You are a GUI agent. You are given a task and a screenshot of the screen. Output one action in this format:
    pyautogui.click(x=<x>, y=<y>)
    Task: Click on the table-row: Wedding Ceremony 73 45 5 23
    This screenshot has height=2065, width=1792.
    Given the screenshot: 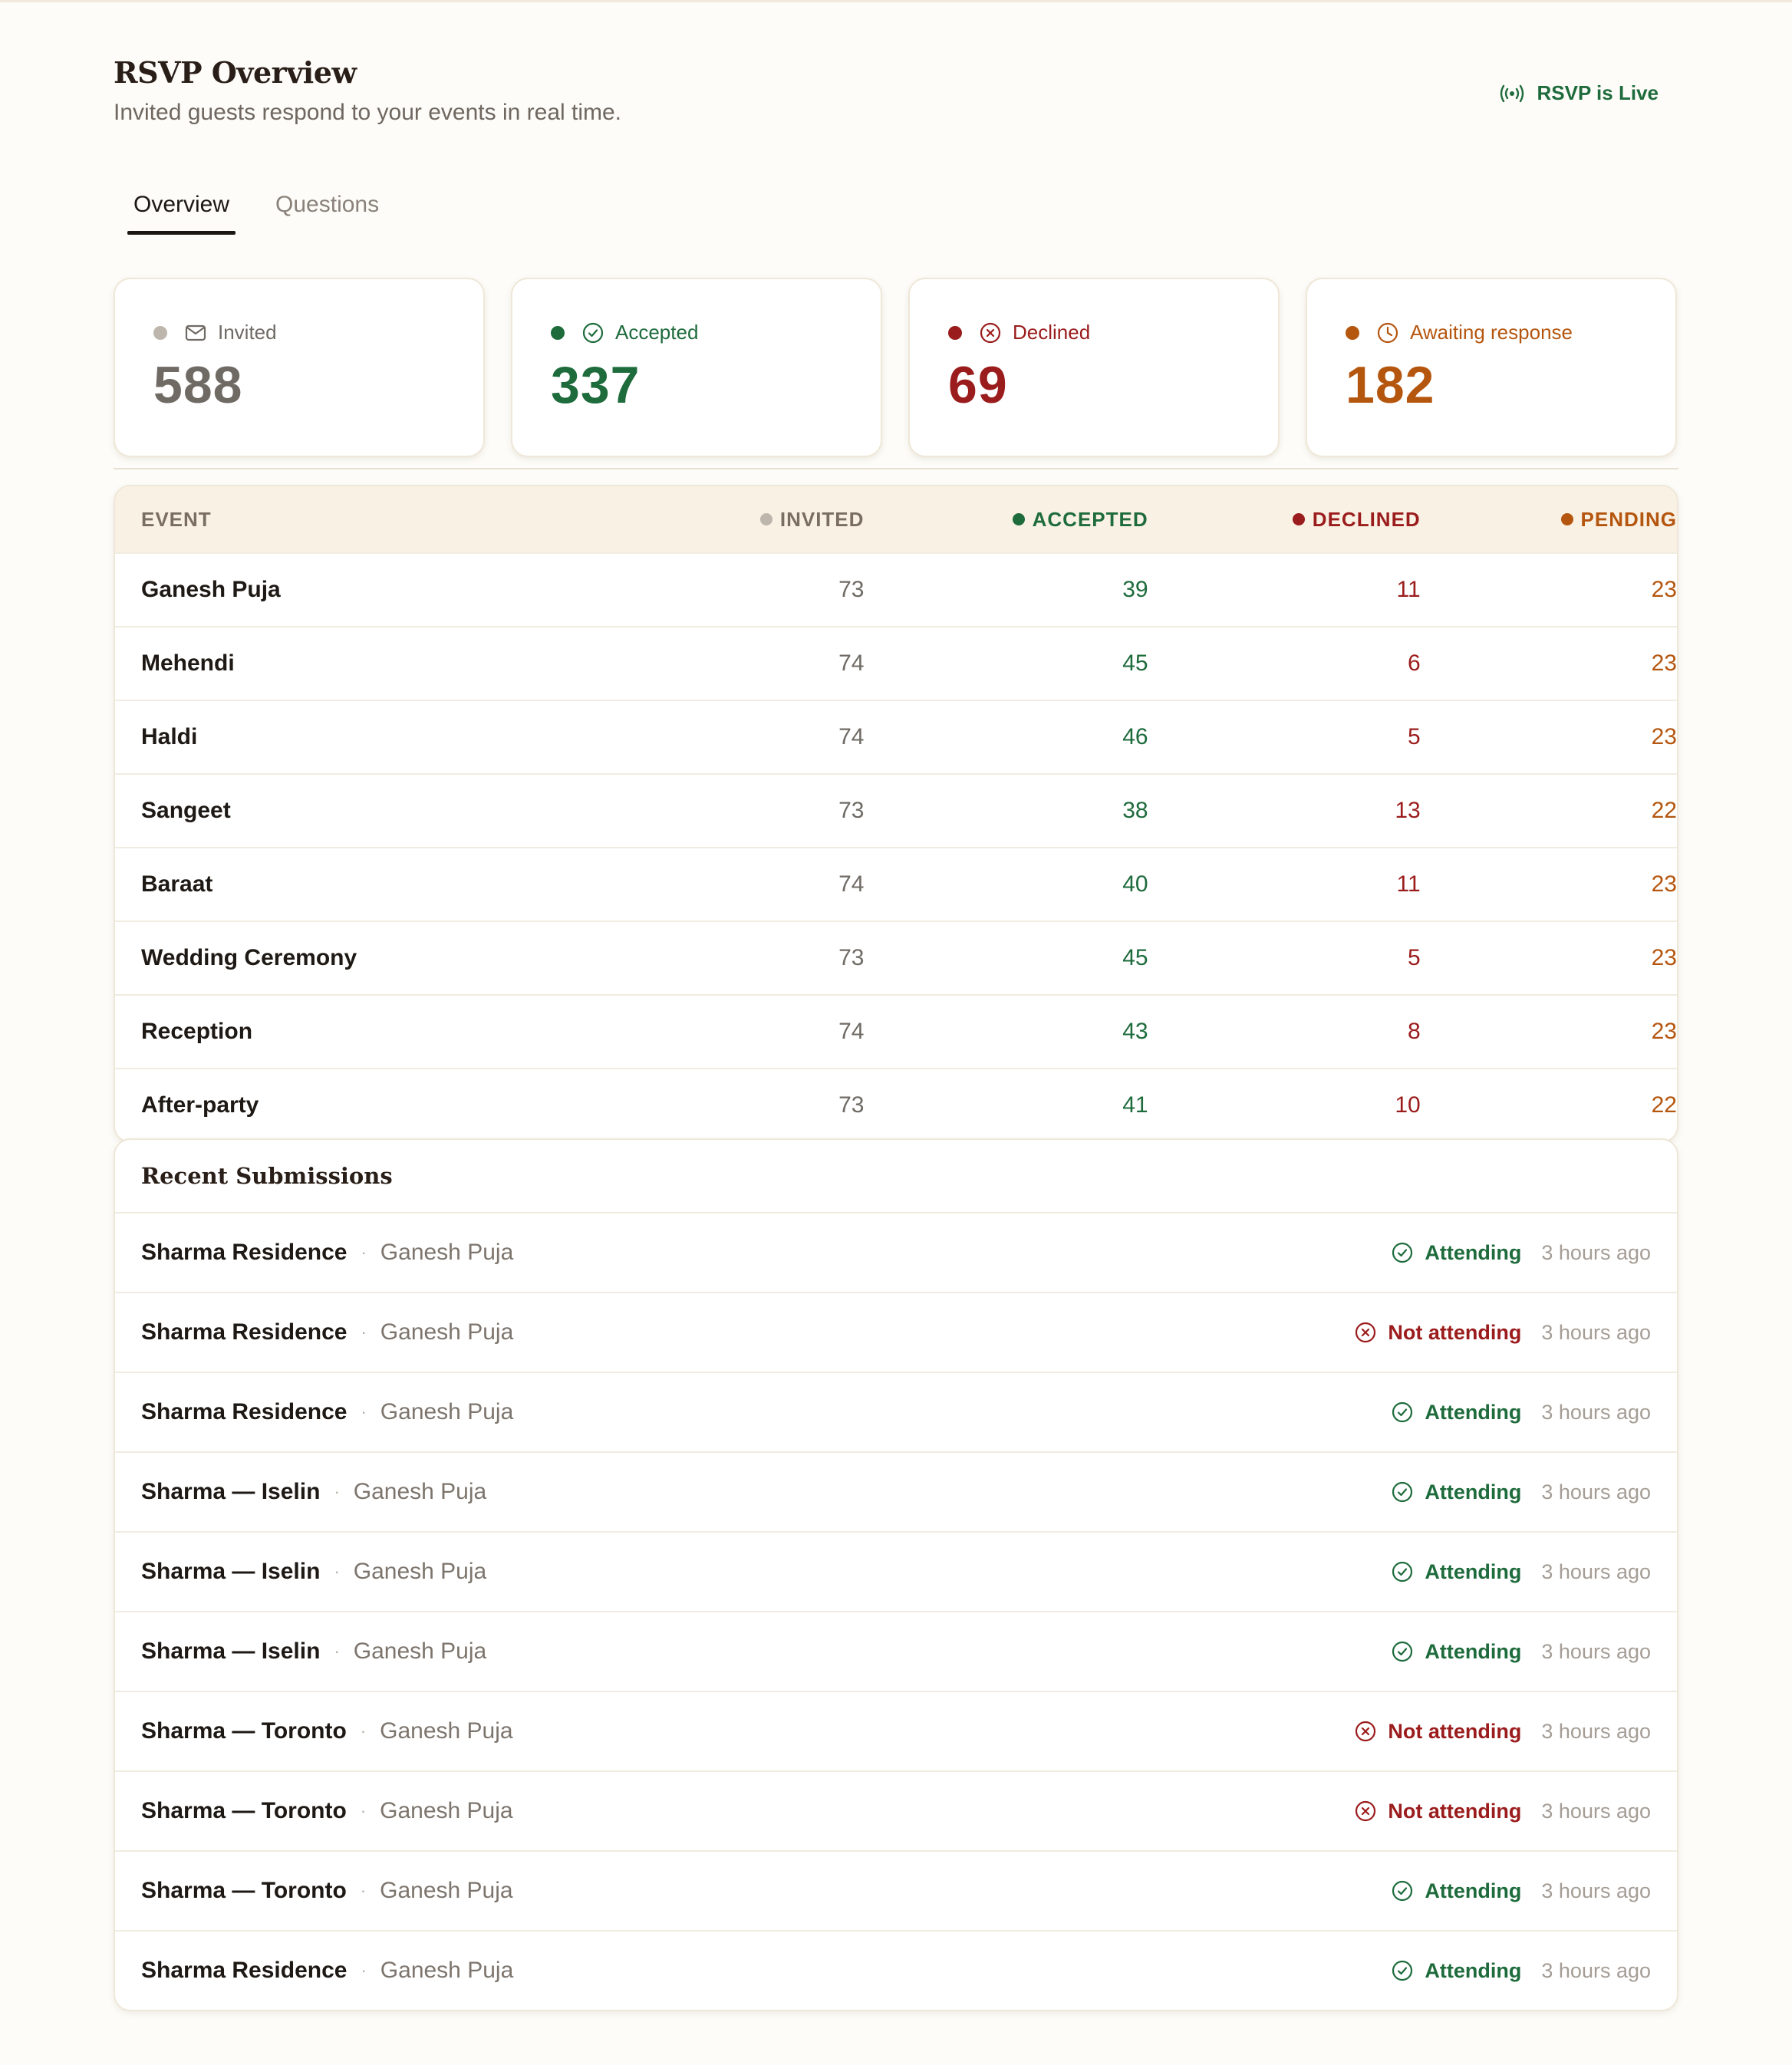 What is the action you would take?
    pyautogui.click(x=896, y=958)
    